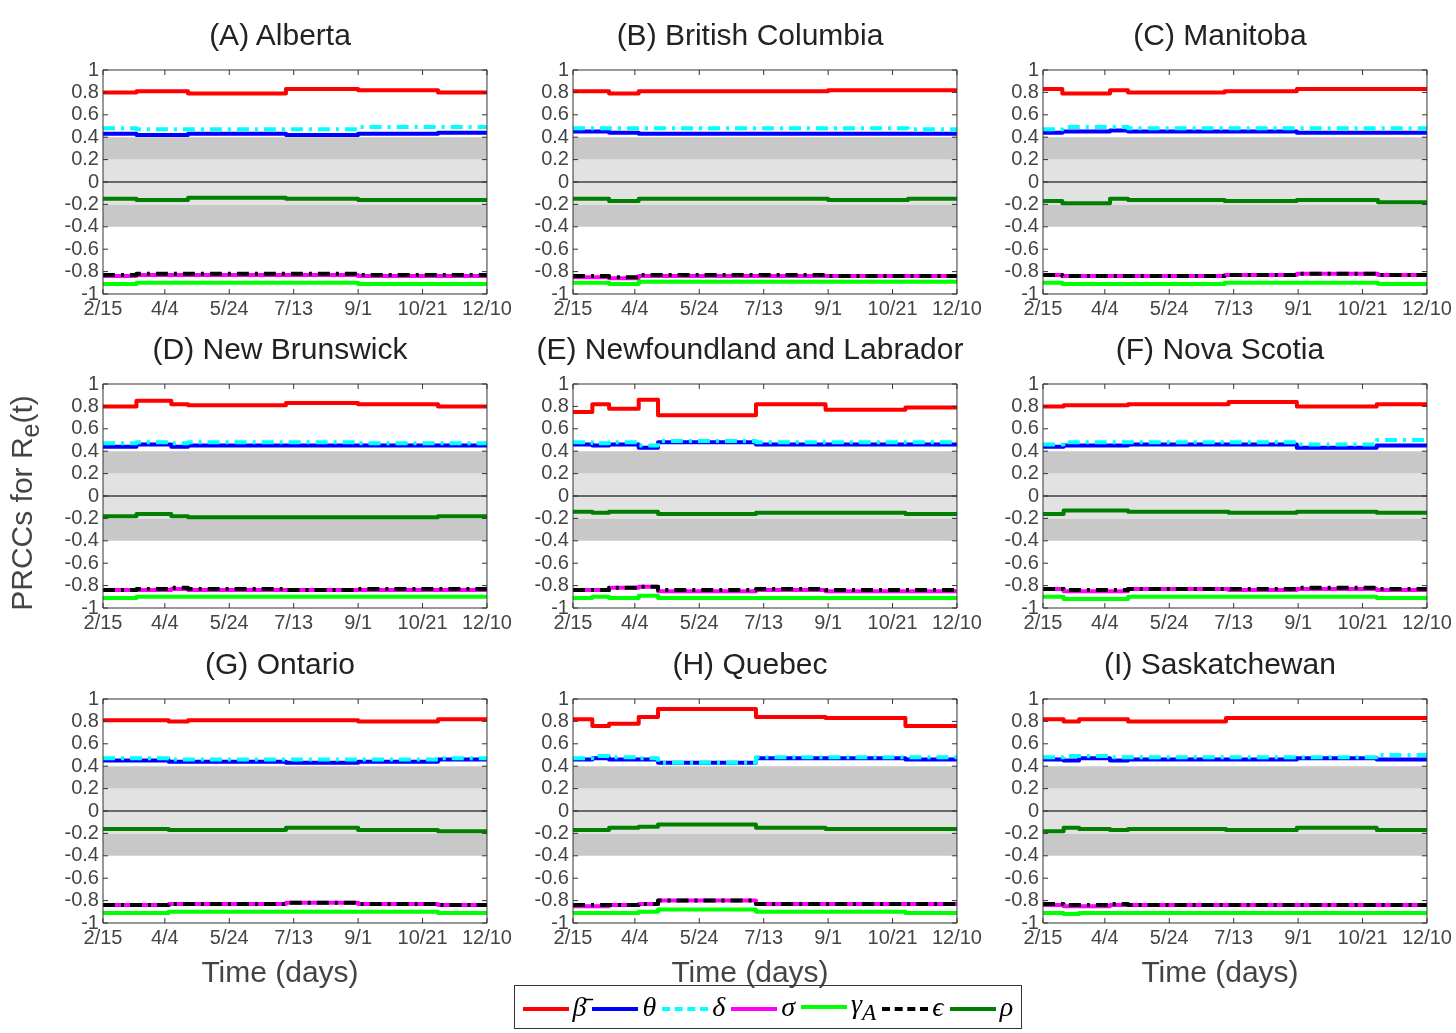 Image resolution: width=1456 pixels, height=1033 pixels. Describe the element at coordinates (1220, 349) in the screenshot. I see `chart-title: (F) Nova Scotia` at that location.